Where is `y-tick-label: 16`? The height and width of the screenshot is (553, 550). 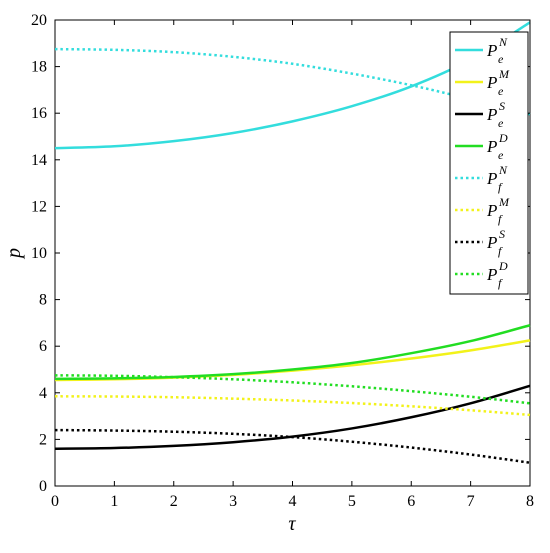
y-tick-label: 16 is located at coordinates (39, 113).